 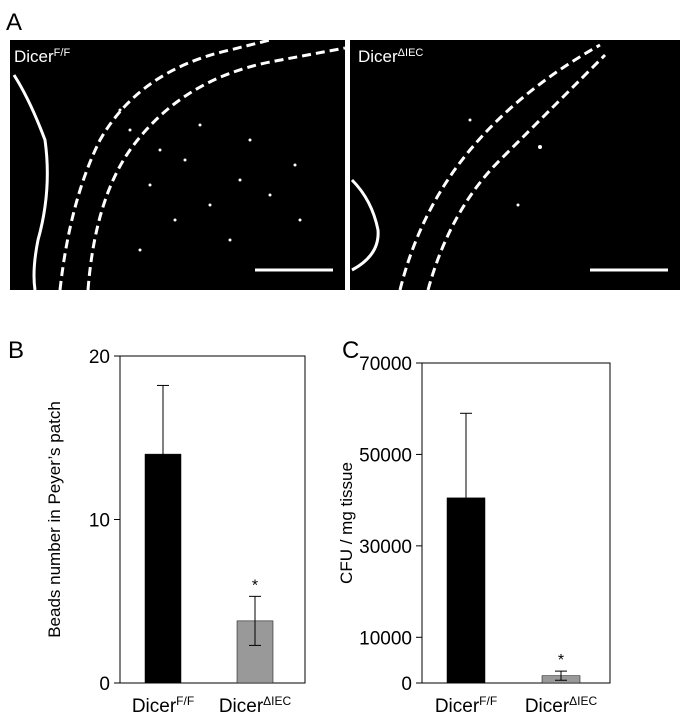 What do you see at coordinates (330, 180) in the screenshot?
I see `beads` at bounding box center [330, 180].